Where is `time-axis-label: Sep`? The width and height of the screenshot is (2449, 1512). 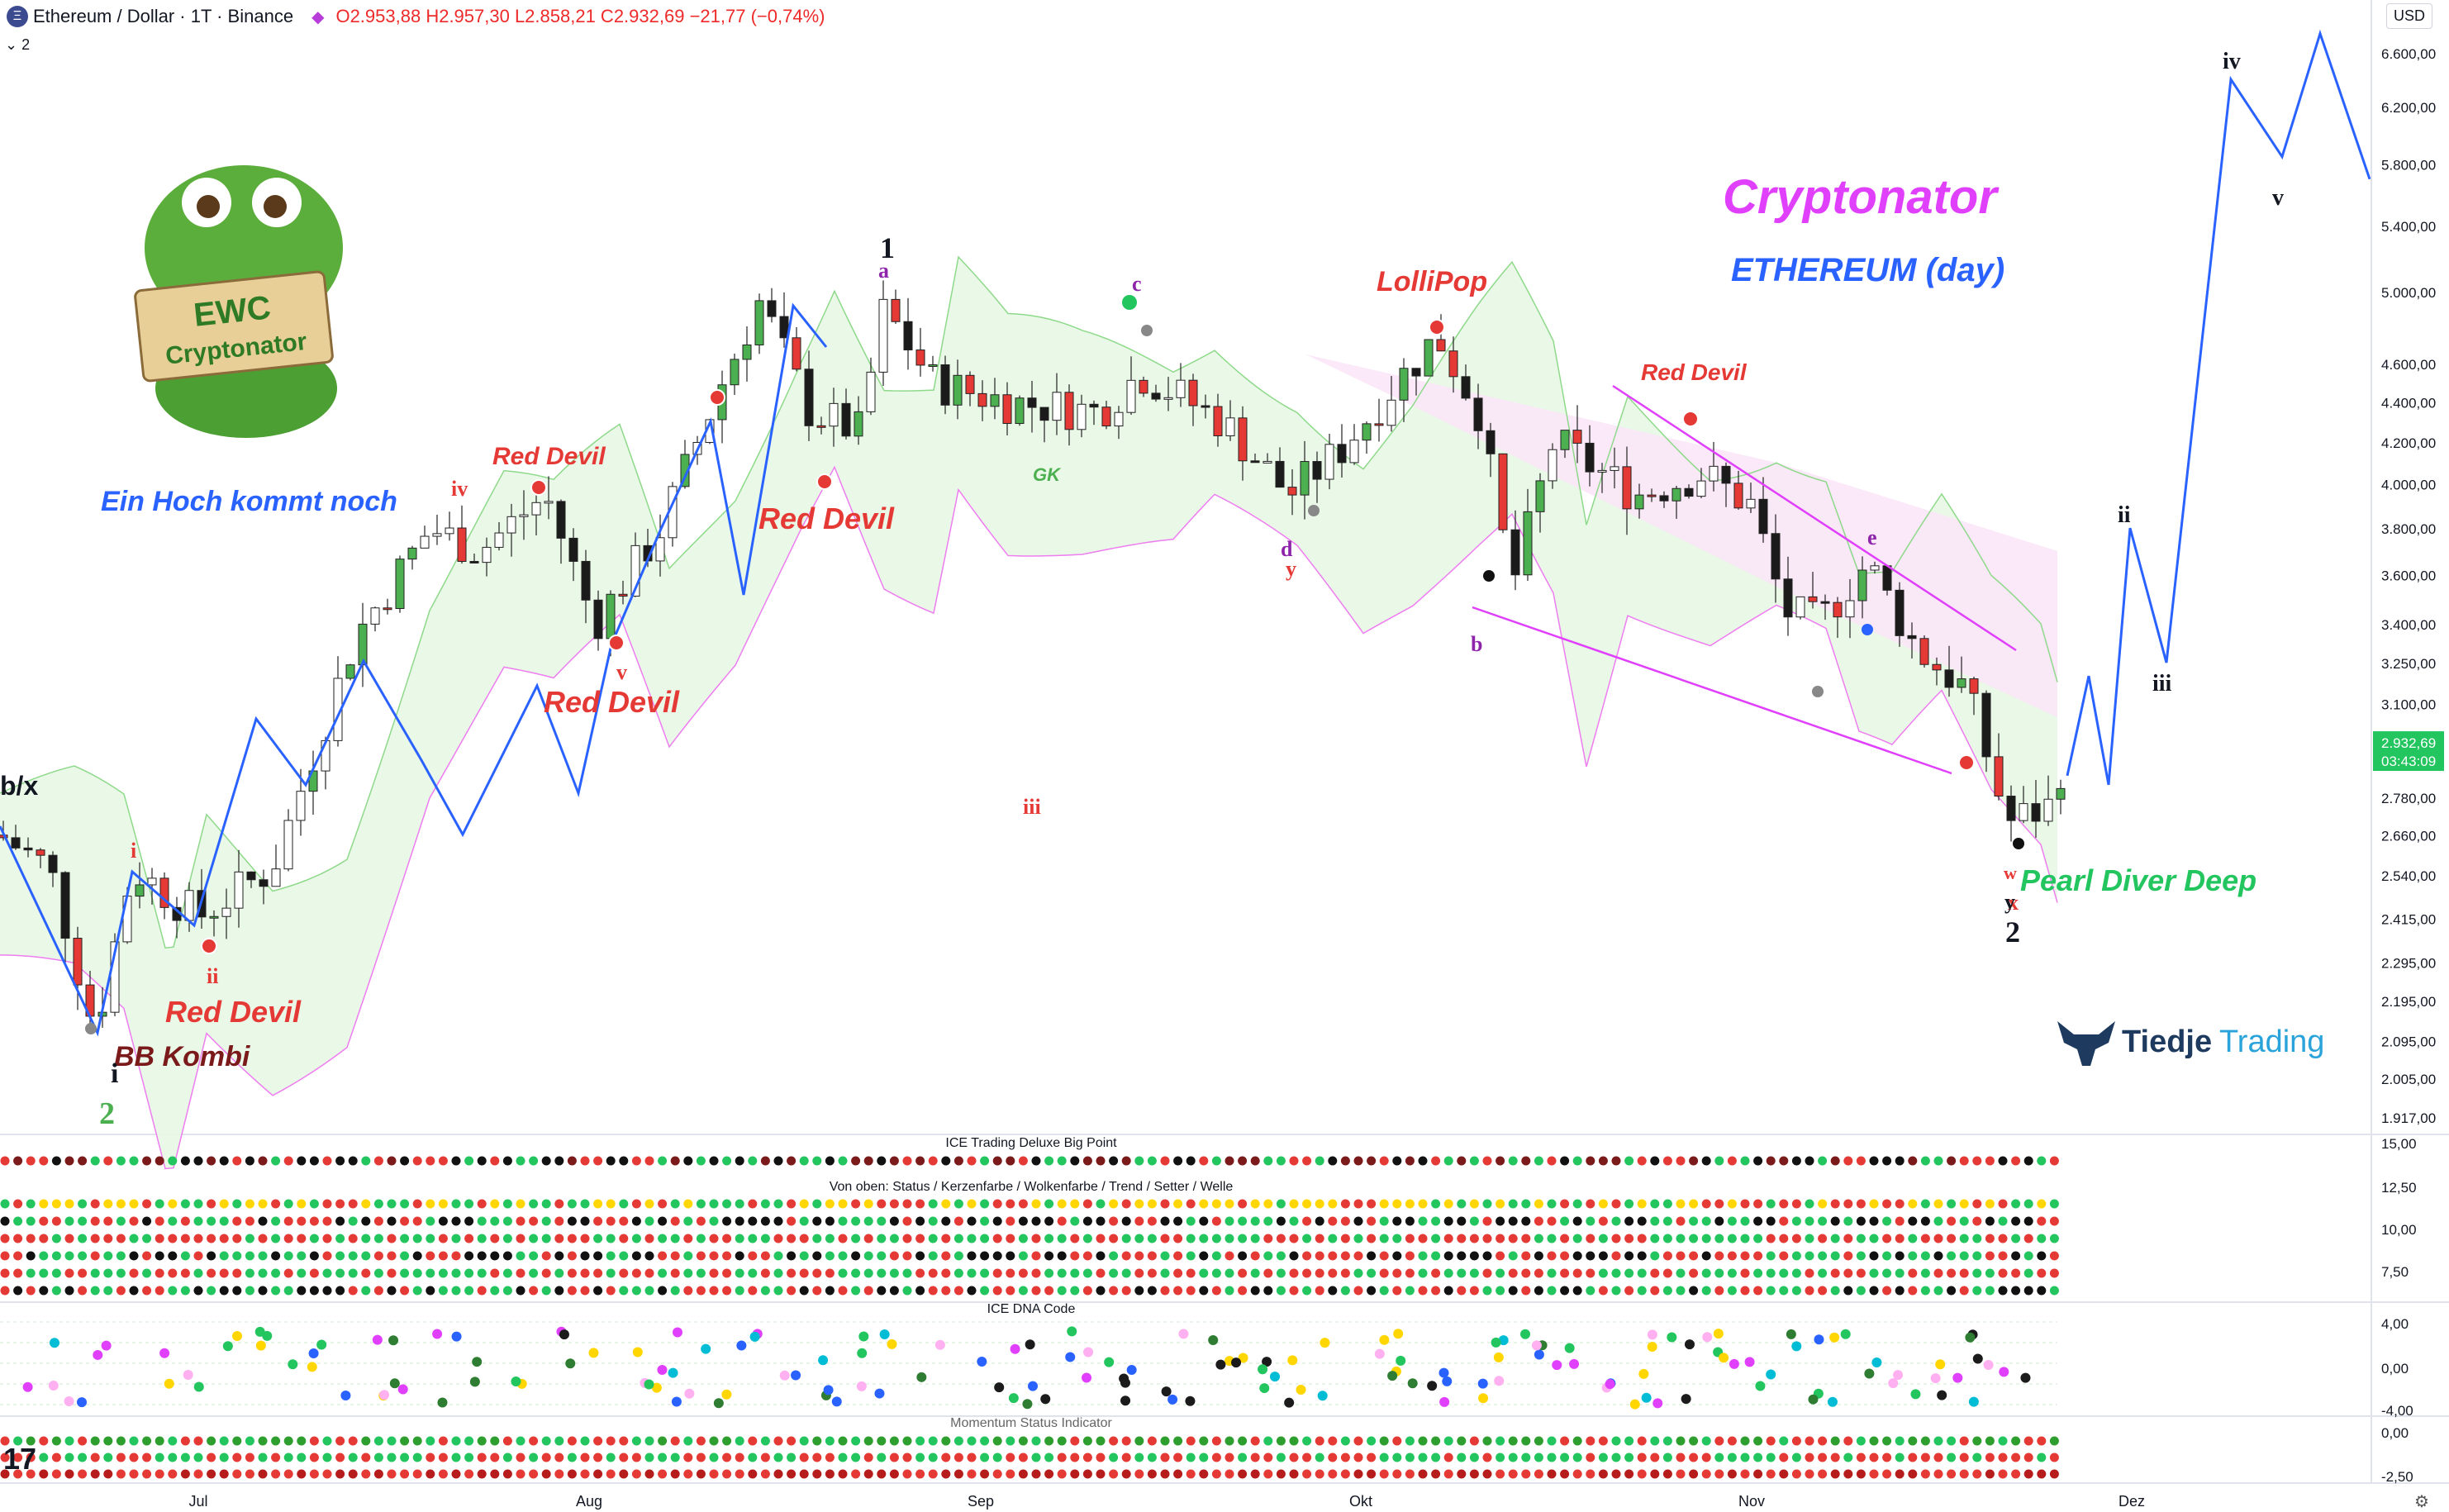
time-axis-label: Sep is located at coordinates (981, 1501).